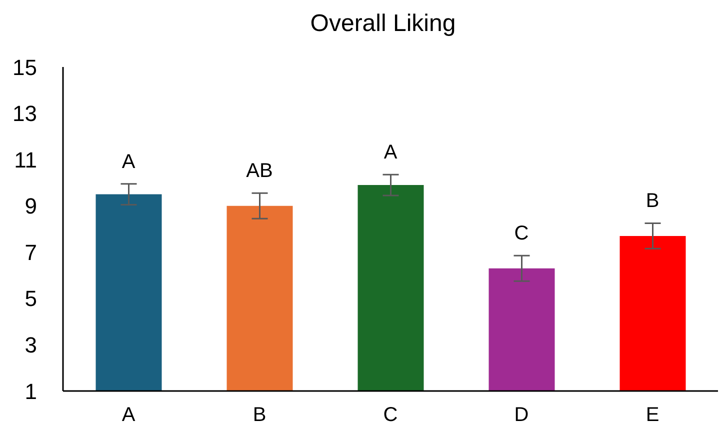 Image resolution: width=726 pixels, height=435 pixels. What do you see at coordinates (24, 67) in the screenshot?
I see `y-tick-label: 15` at bounding box center [24, 67].